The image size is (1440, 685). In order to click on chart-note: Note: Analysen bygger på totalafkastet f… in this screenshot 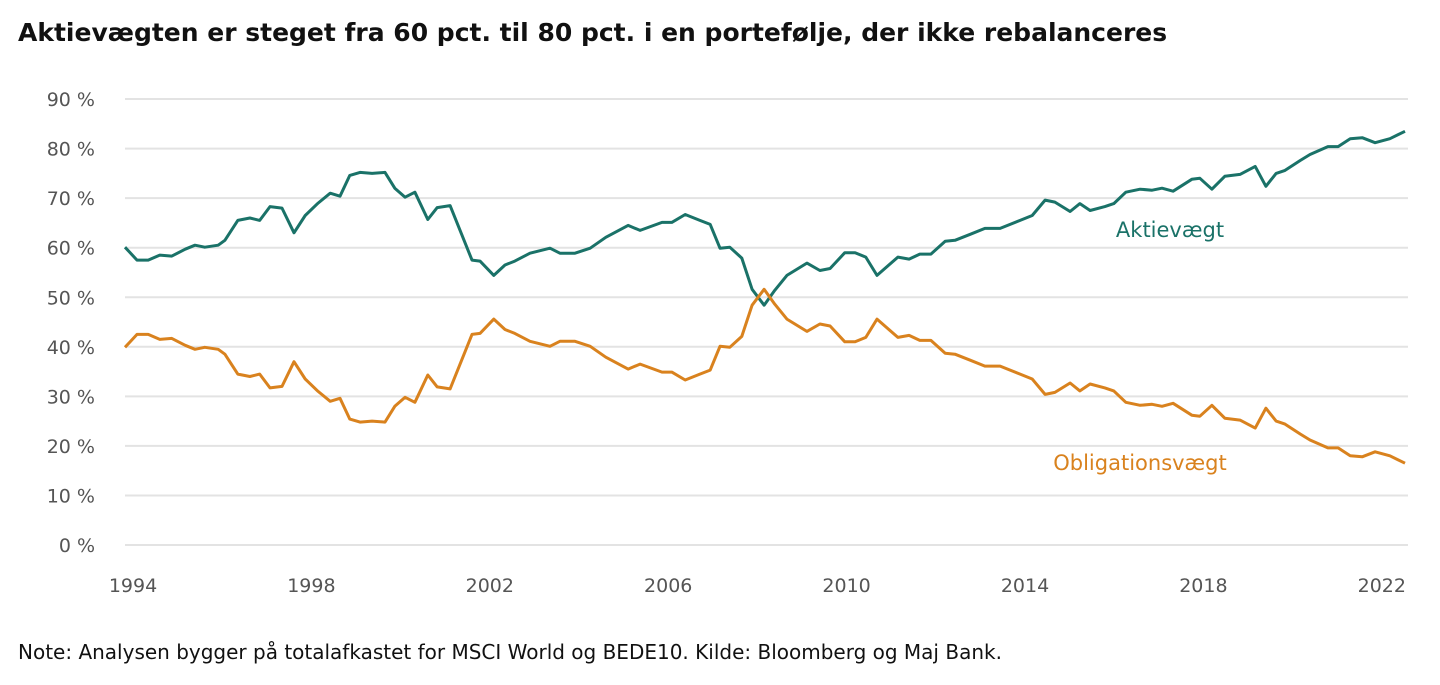, I will do `click(510, 652)`.